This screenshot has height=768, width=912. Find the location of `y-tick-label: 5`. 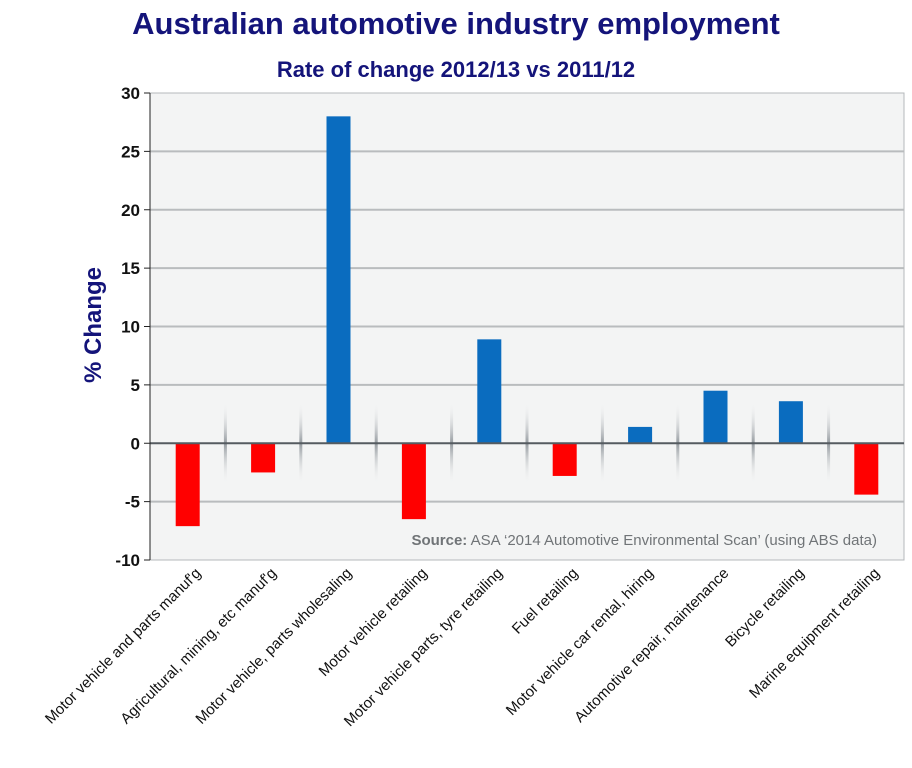

y-tick-label: 5 is located at coordinates (135, 385).